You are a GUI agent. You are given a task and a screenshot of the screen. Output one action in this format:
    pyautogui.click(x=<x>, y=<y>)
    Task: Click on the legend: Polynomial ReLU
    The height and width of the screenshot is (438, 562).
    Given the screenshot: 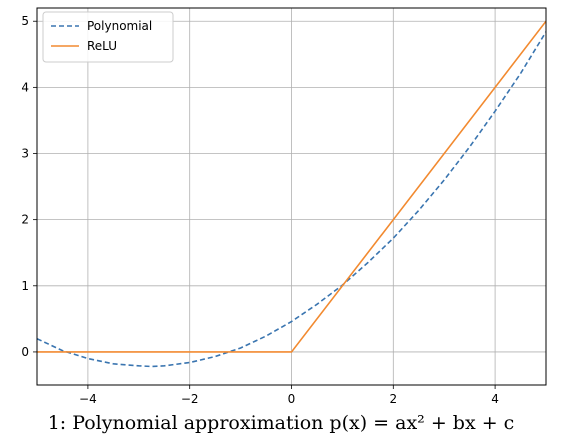 What is the action you would take?
    pyautogui.click(x=108, y=37)
    